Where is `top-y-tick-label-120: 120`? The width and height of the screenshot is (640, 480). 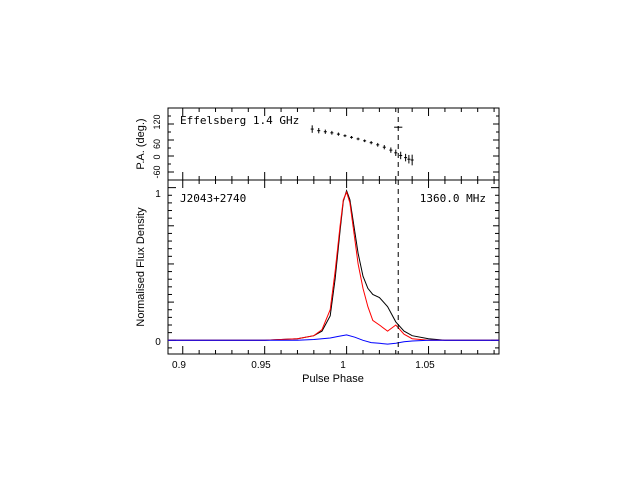
top-y-tick-label-120: 120 is located at coordinates (157, 121).